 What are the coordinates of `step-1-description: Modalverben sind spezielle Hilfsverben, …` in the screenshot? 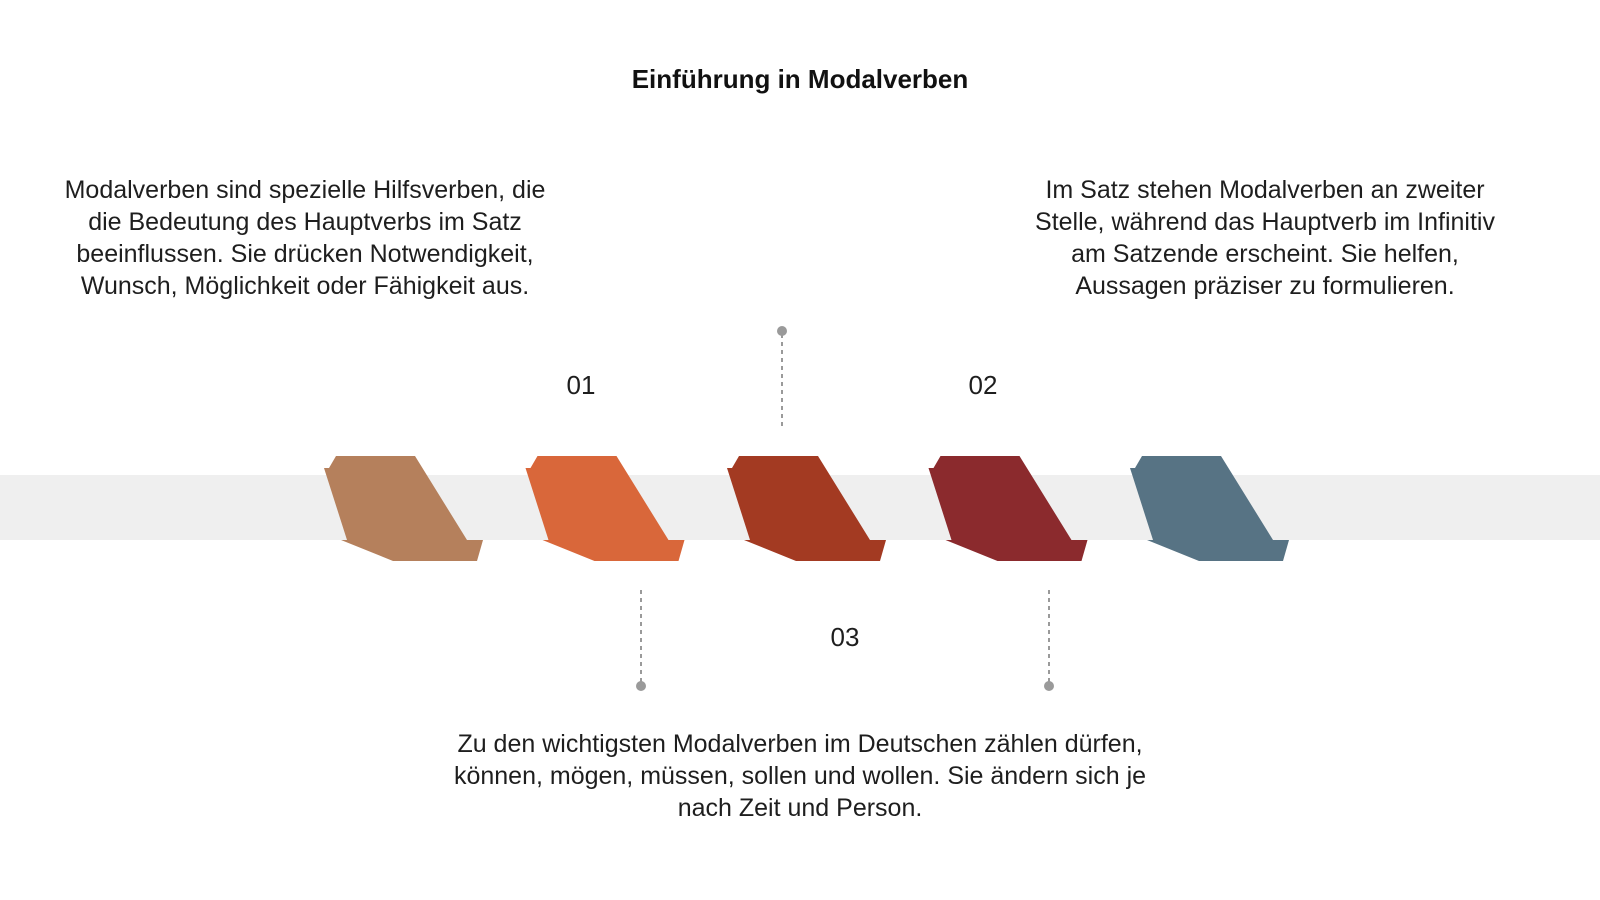 It's located at (305, 238).